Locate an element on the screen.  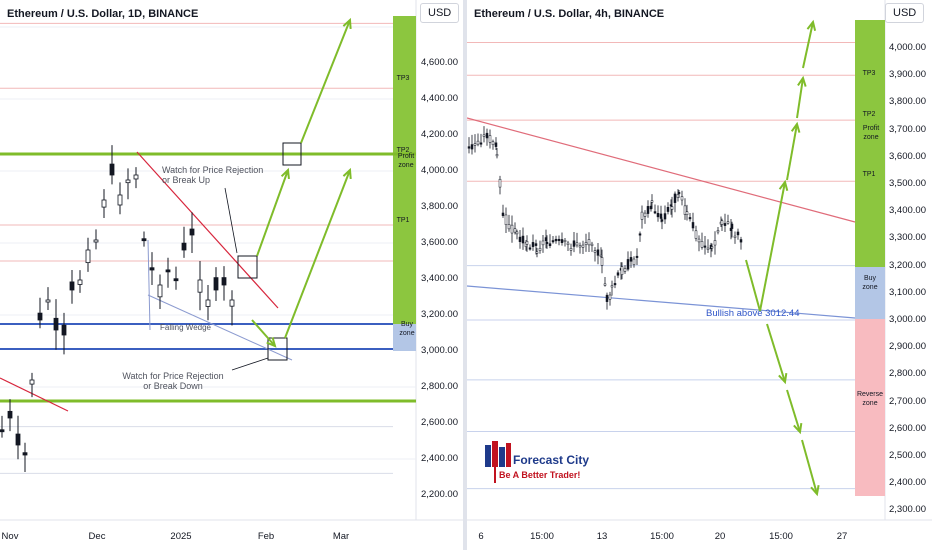
right-y-label-4: 3,600.00 is located at coordinates (907, 156).